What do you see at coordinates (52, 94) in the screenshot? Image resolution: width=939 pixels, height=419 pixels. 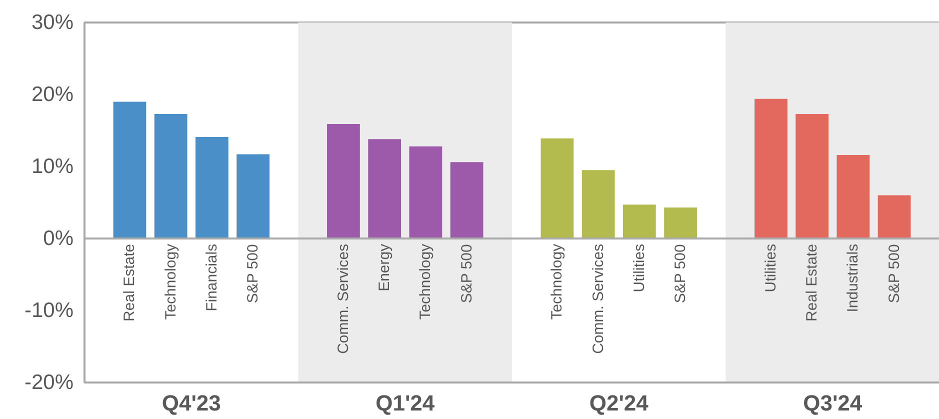 I see `y-tick-label: 20%` at bounding box center [52, 94].